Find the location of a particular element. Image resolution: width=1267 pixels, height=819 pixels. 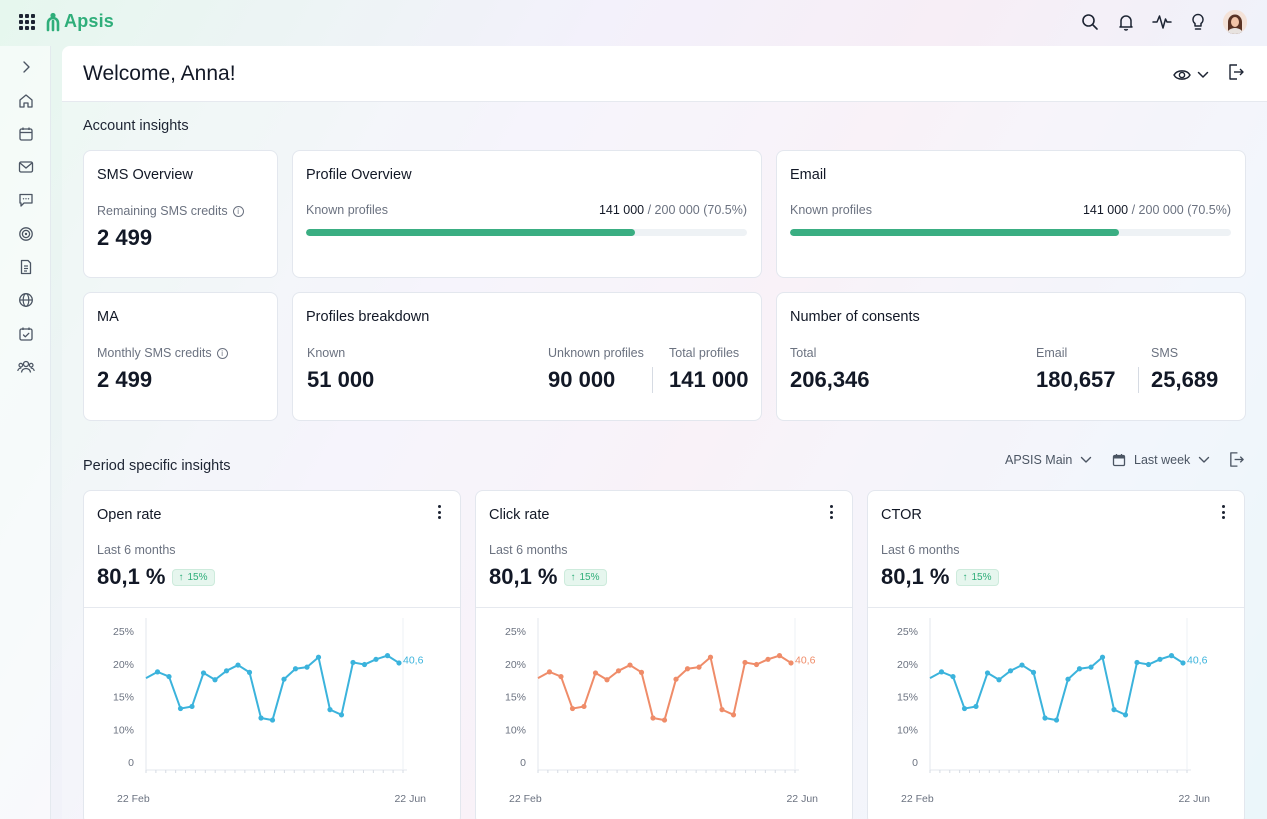

export-icon is located at coordinates (1236, 74).